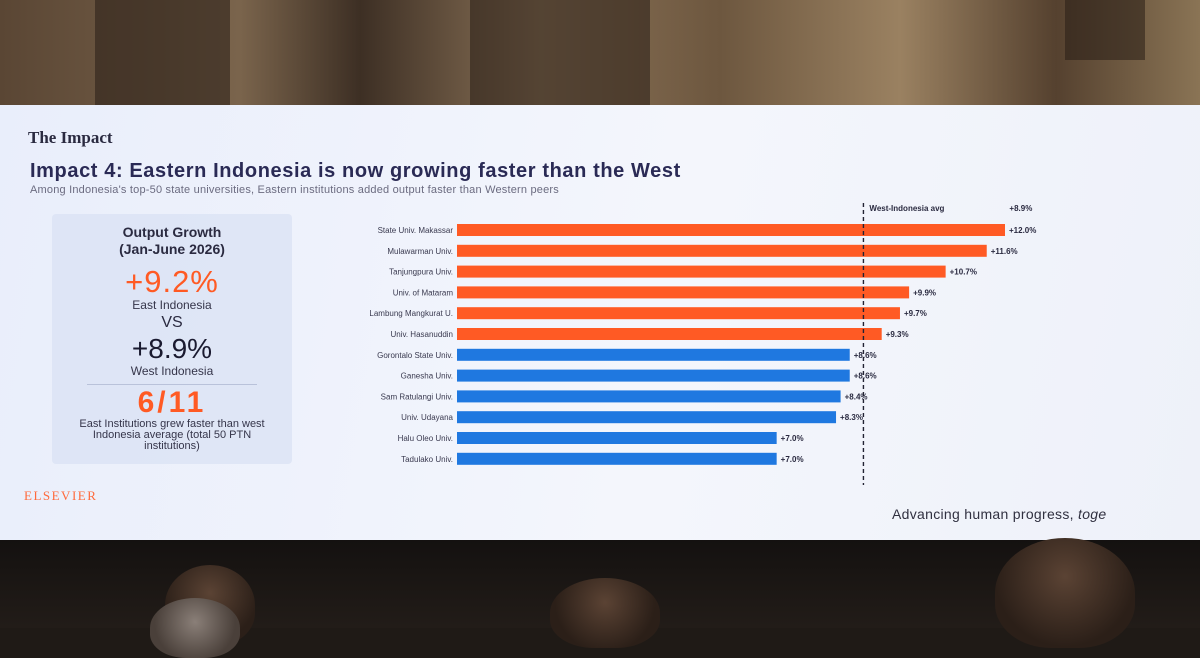 The image size is (1200, 658). What do you see at coordinates (425, 438) in the screenshot?
I see `category-label: Halu Oleo Univ.` at bounding box center [425, 438].